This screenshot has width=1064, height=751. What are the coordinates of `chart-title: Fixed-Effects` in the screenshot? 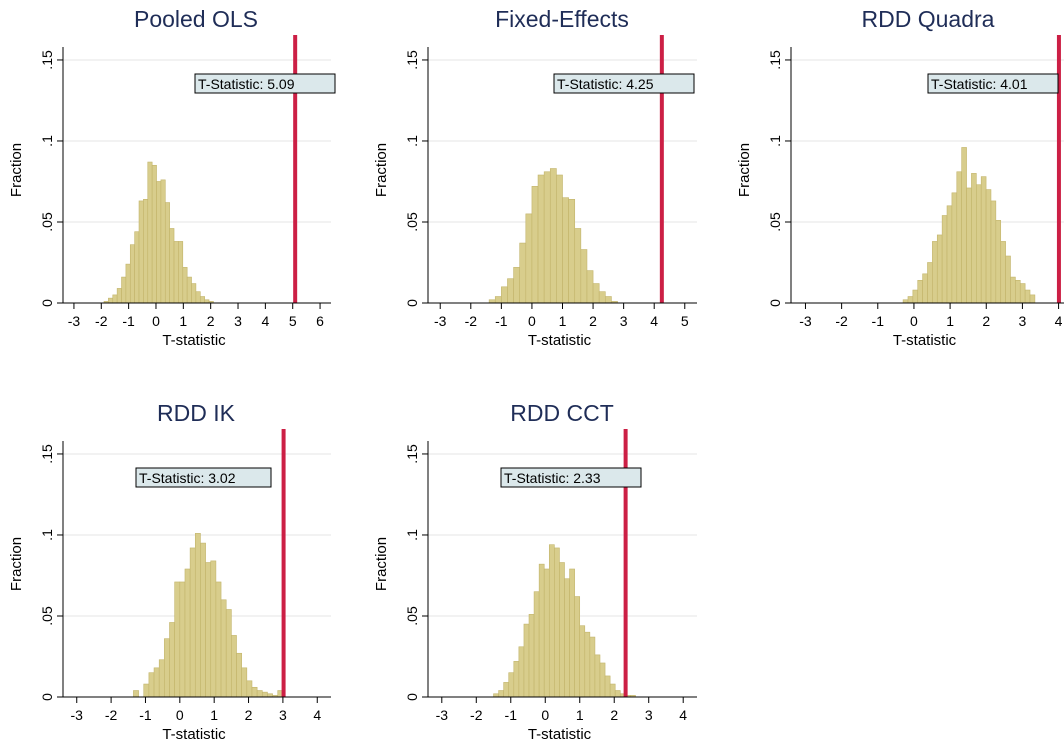 It's located at (562, 19).